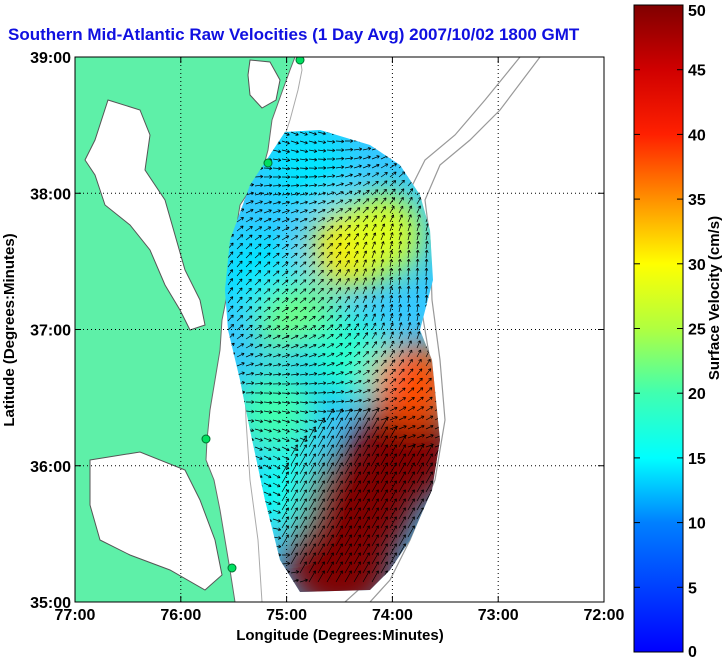  I want to click on y-tick-label: 38:00, so click(50, 194).